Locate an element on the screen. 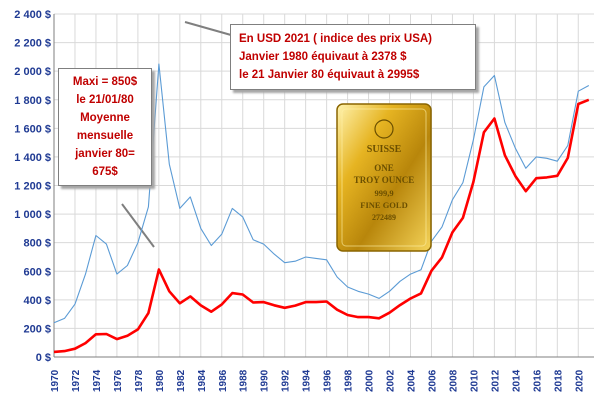 The height and width of the screenshot is (400, 600). x-tick-label: 1982 is located at coordinates (181, 380).